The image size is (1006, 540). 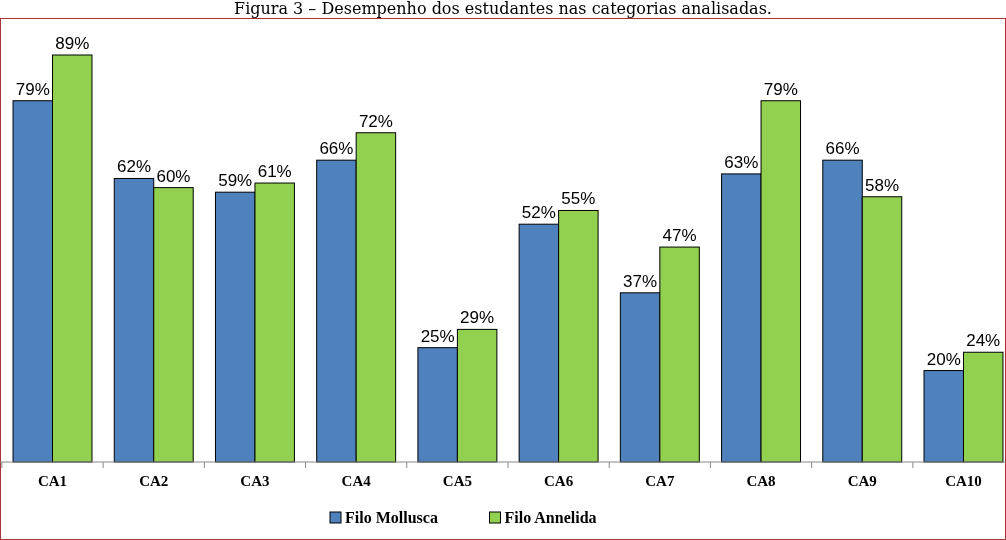 What do you see at coordinates (503, 9) in the screenshot?
I see `chart-title: Figura 3 – Desempenho dos estudantes nas categorias analisadas.` at bounding box center [503, 9].